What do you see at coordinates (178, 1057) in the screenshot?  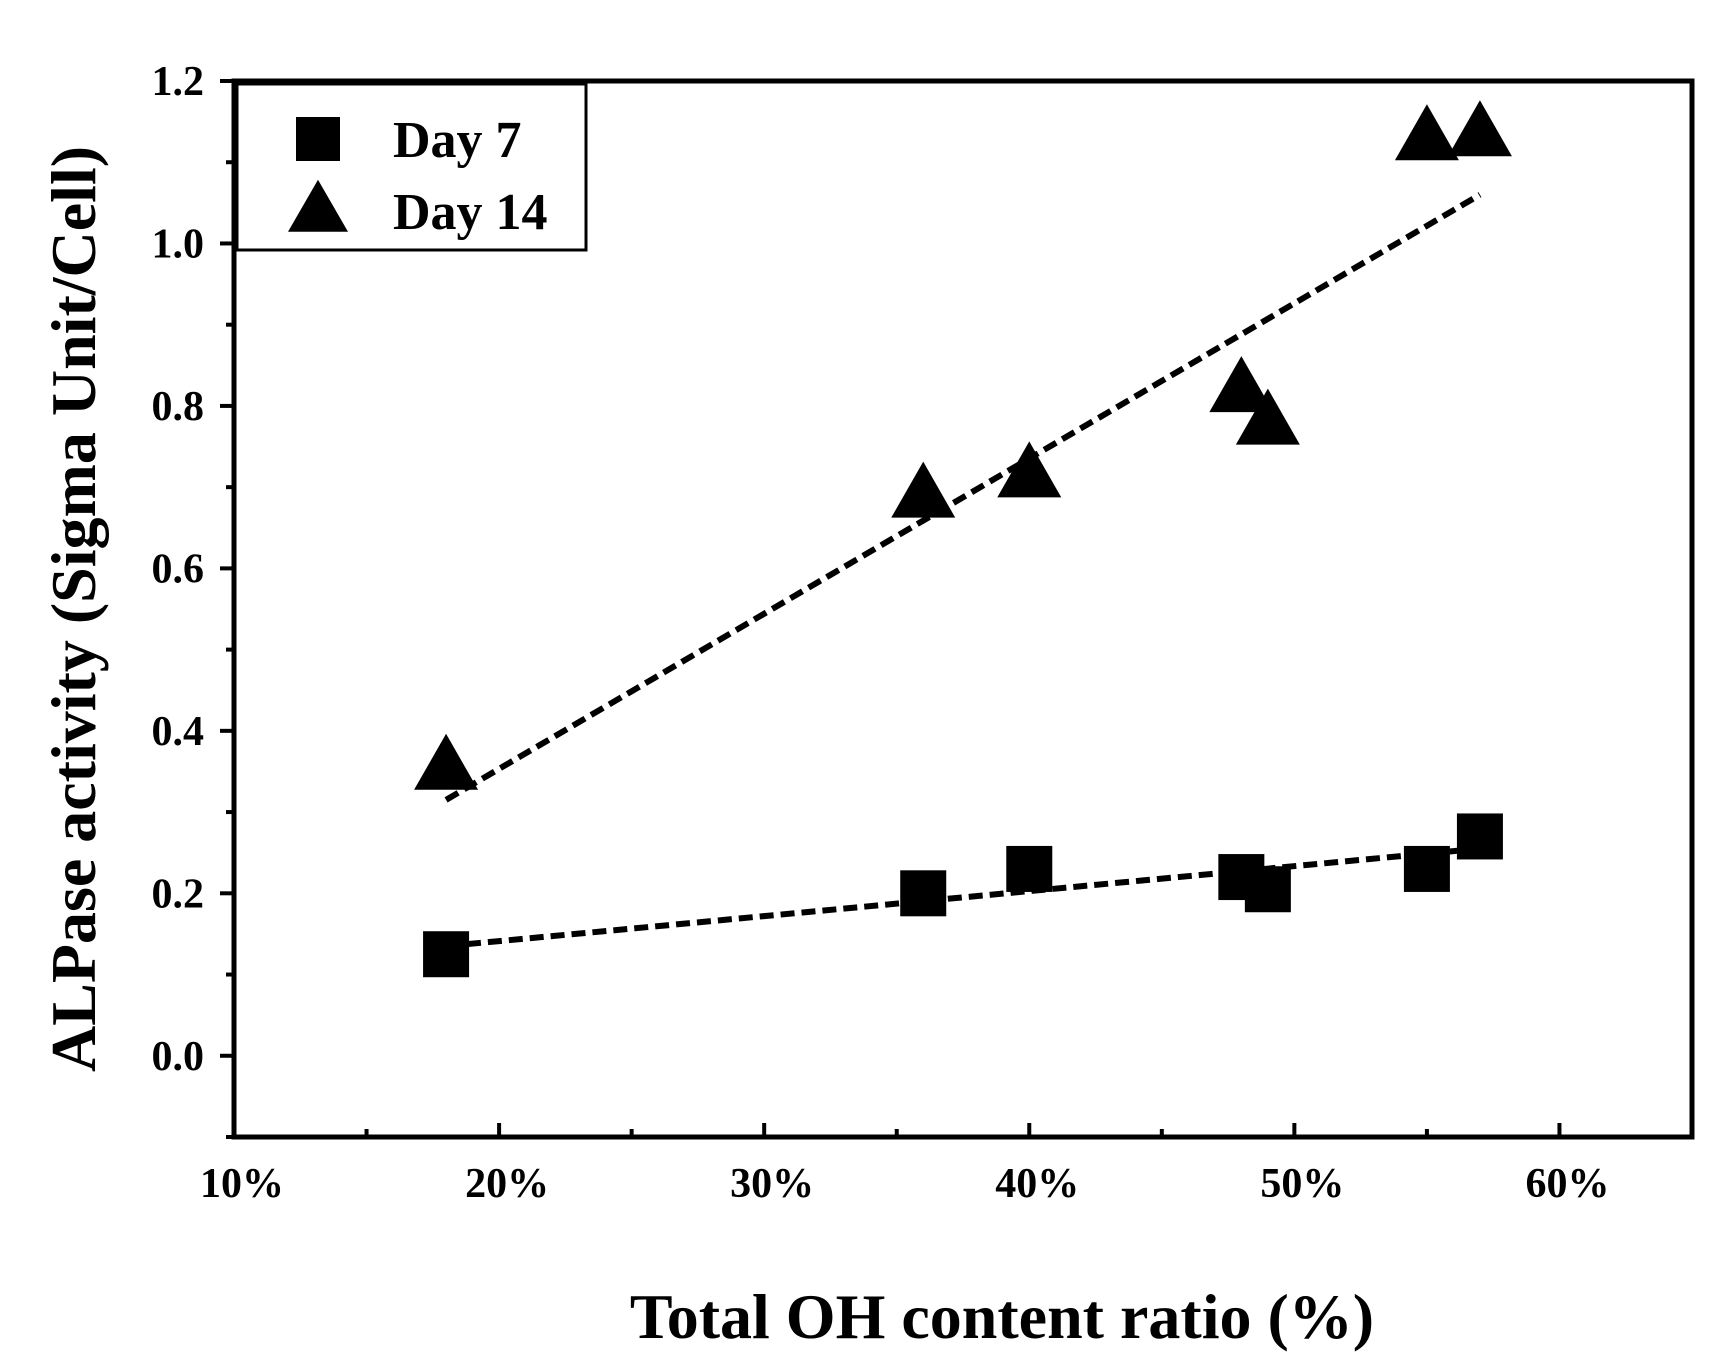 I see `y-tick-label: 0.0` at bounding box center [178, 1057].